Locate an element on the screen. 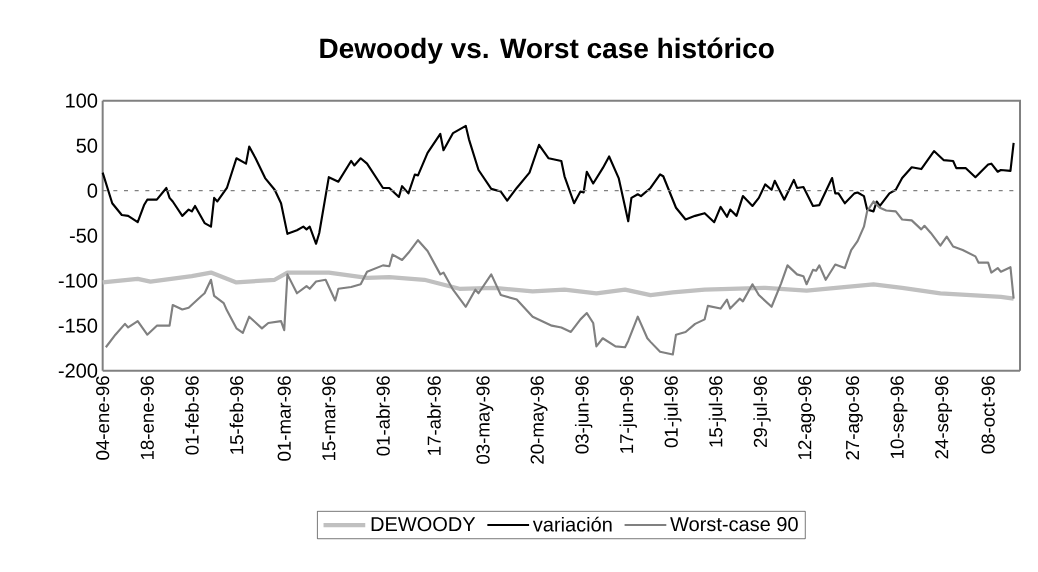 The width and height of the screenshot is (1038, 572). x-tick-label: 24-sep-96 is located at coordinates (944, 417).